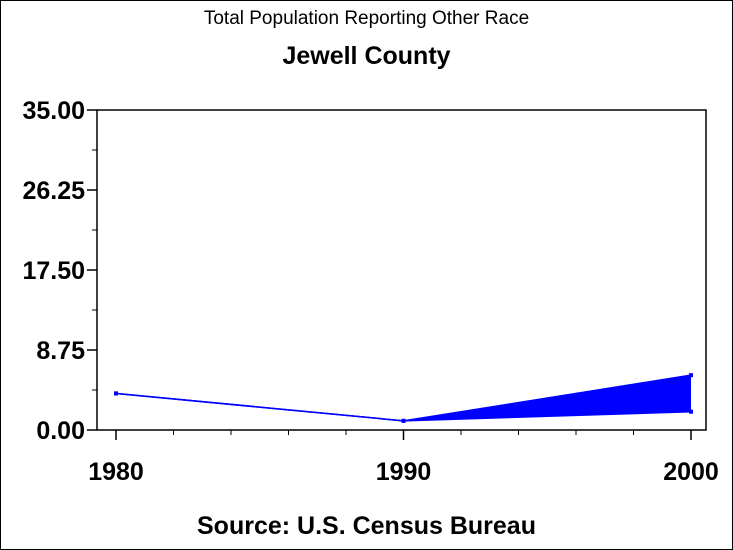 This screenshot has width=733, height=550. Describe the element at coordinates (691, 375) in the screenshot. I see `data-point-upper` at that location.